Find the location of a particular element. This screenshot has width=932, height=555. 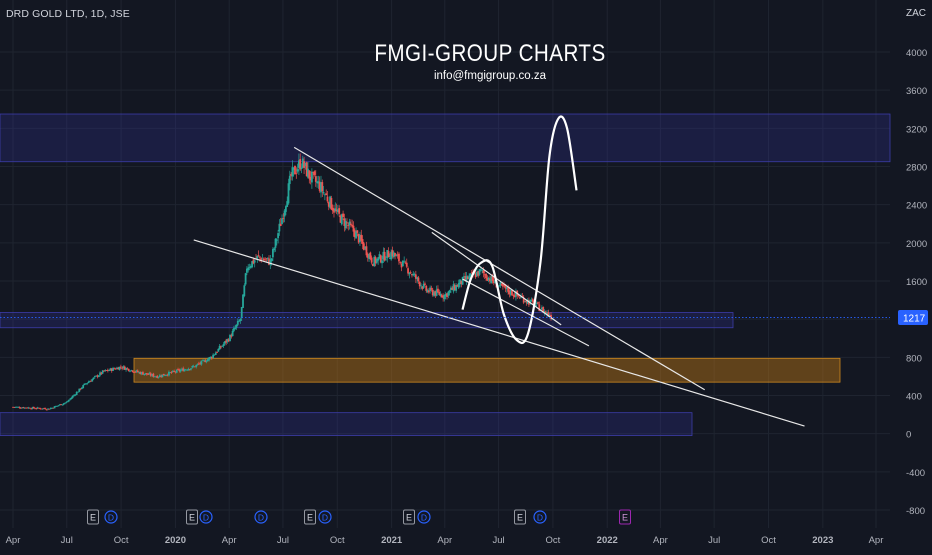

x-tick-label: Apr is located at coordinates (660, 540).